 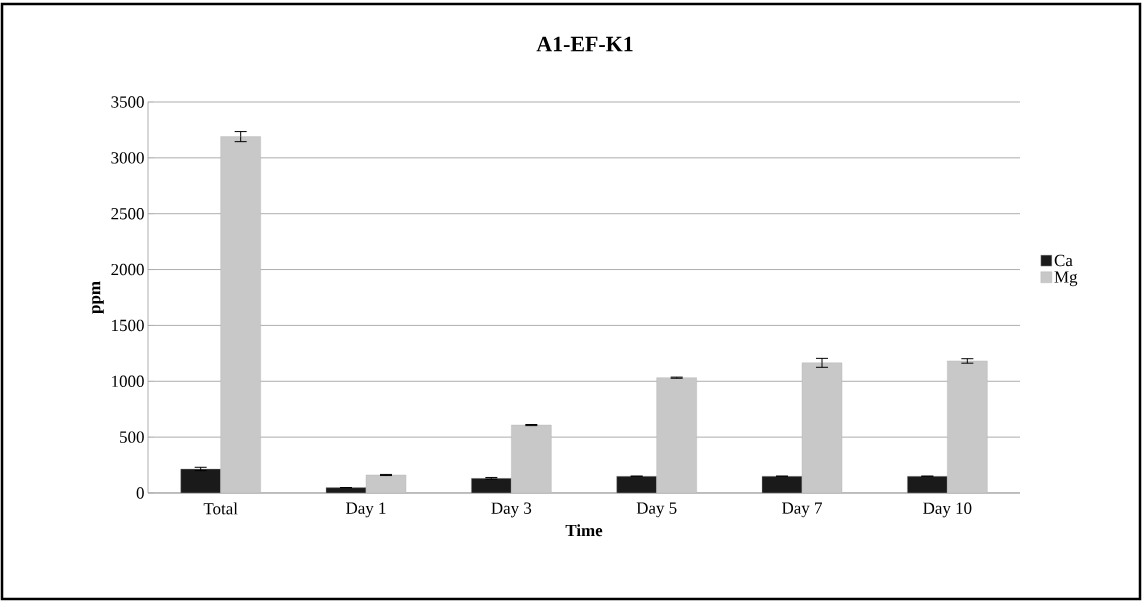 I want to click on x-tick-label: Day 10, so click(x=947, y=510).